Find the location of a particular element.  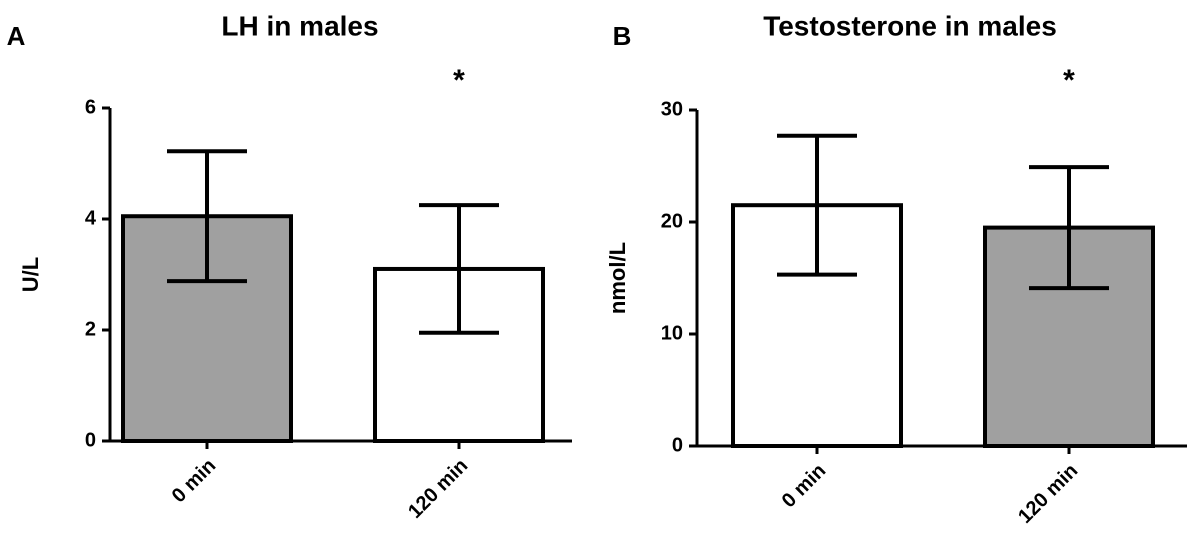

chart-title: Testosterone in males is located at coordinates (910, 25).